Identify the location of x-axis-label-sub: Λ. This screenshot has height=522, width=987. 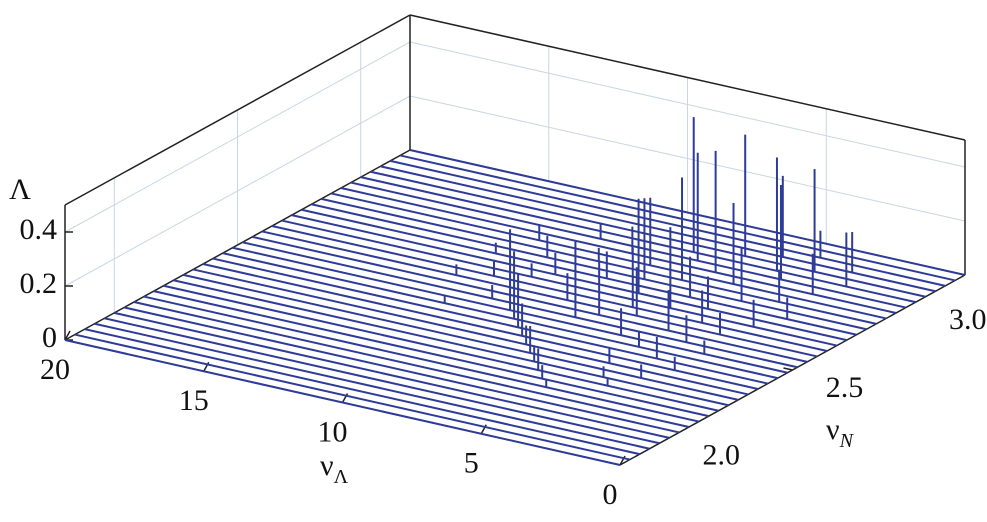
(341, 477).